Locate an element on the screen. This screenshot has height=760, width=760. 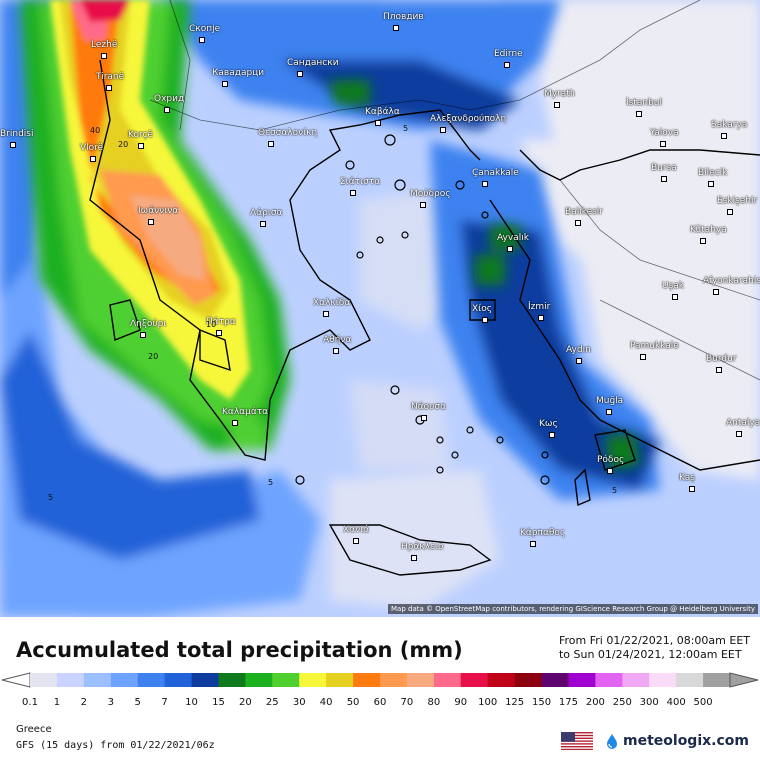
city-label: Tiranë is located at coordinates (110, 77).